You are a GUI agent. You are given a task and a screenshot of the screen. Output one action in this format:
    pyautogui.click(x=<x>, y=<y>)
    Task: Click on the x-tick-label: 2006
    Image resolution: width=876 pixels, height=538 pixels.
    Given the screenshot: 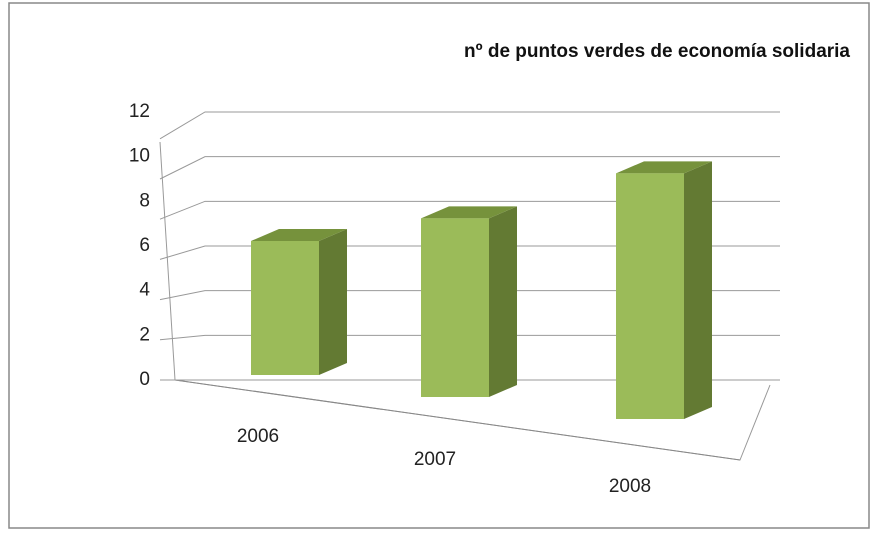 What is the action you would take?
    pyautogui.click(x=258, y=436)
    